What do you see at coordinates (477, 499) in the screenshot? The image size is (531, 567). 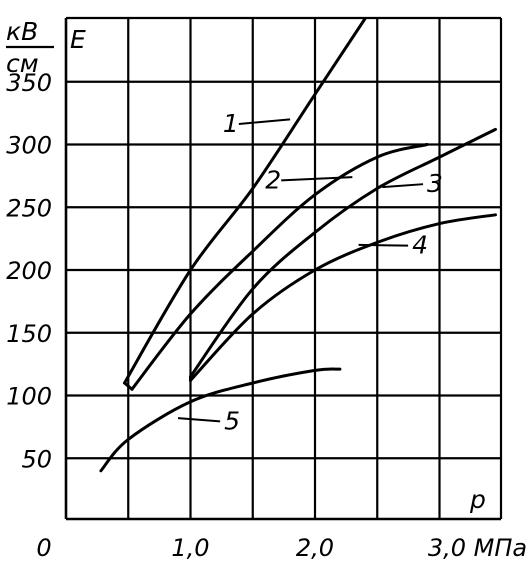 I see `x-axis-label: p` at bounding box center [477, 499].